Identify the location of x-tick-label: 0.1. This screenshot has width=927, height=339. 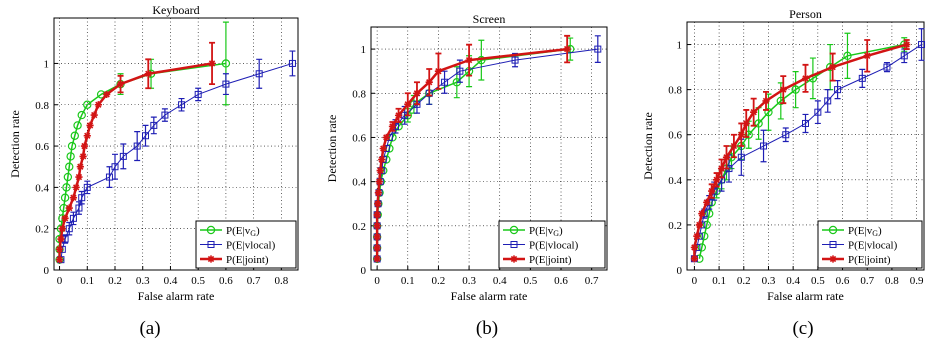
(87, 281).